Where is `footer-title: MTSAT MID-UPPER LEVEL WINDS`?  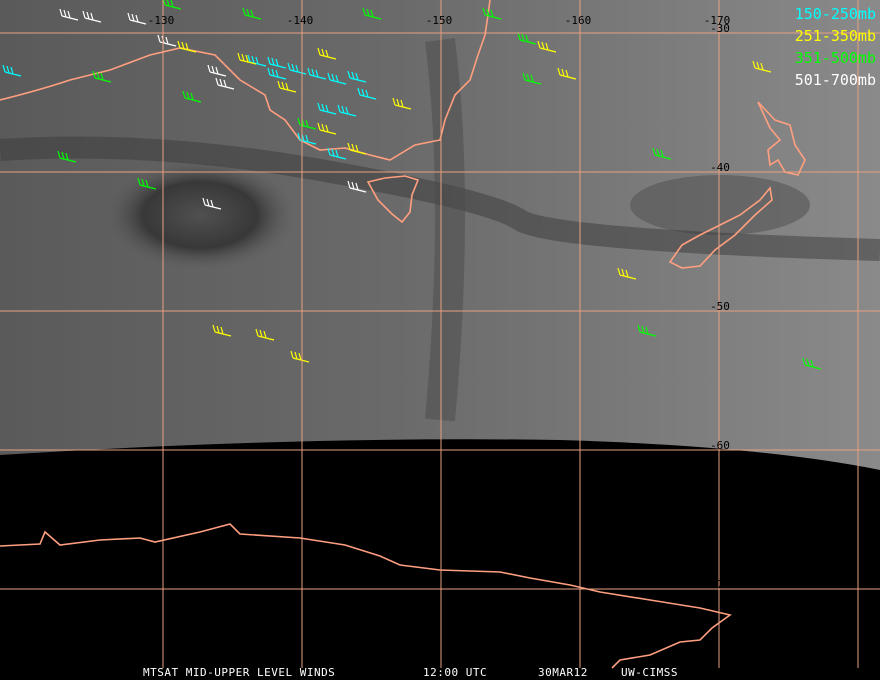
footer-title: MTSAT MID-UPPER LEVEL WINDS is located at coordinates (239, 672).